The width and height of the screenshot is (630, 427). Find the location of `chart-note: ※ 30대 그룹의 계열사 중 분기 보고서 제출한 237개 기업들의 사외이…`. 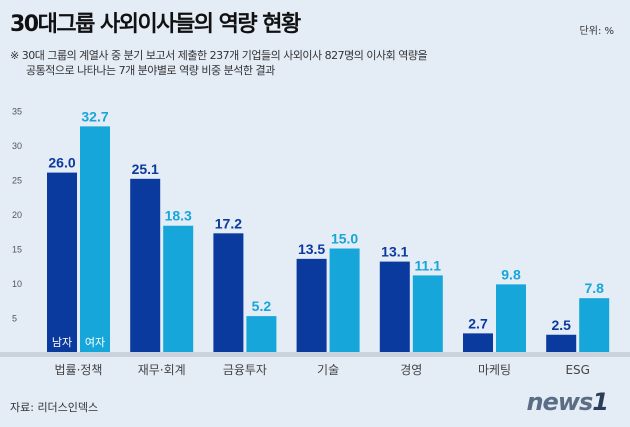

chart-note: ※ 30대 그룹의 계열사 중 분기 보고서 제출한 237개 기업들의 사외이… is located at coordinates (219, 63).